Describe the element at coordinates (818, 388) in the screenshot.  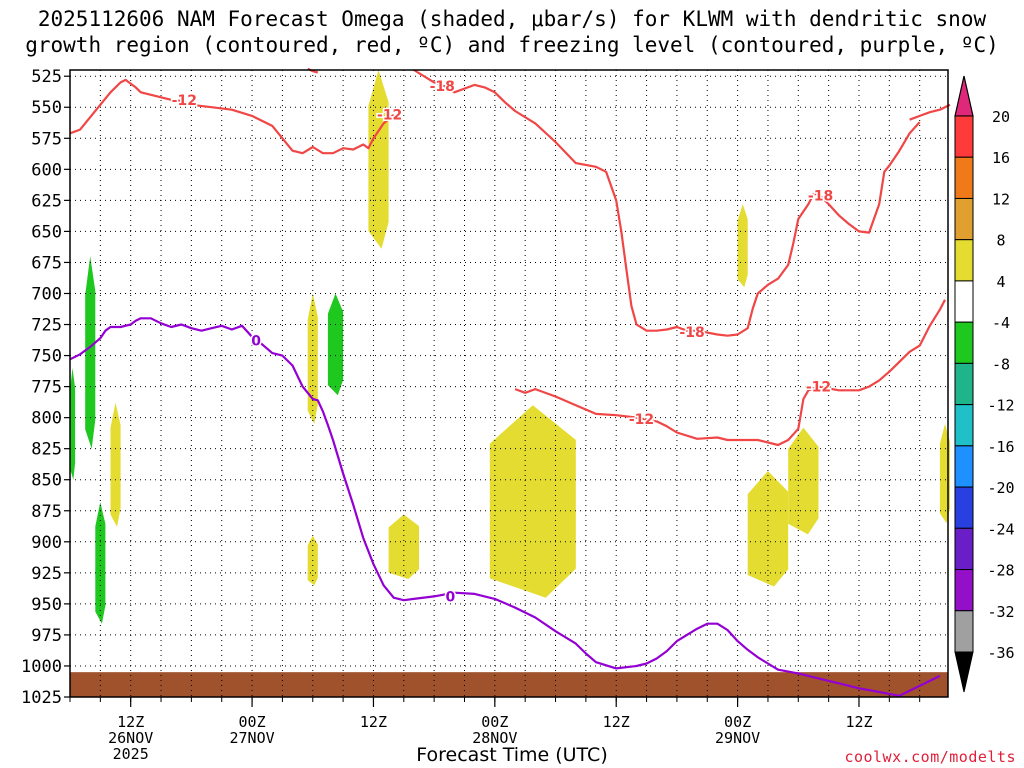
I see `contour-label-3: -12` at that location.